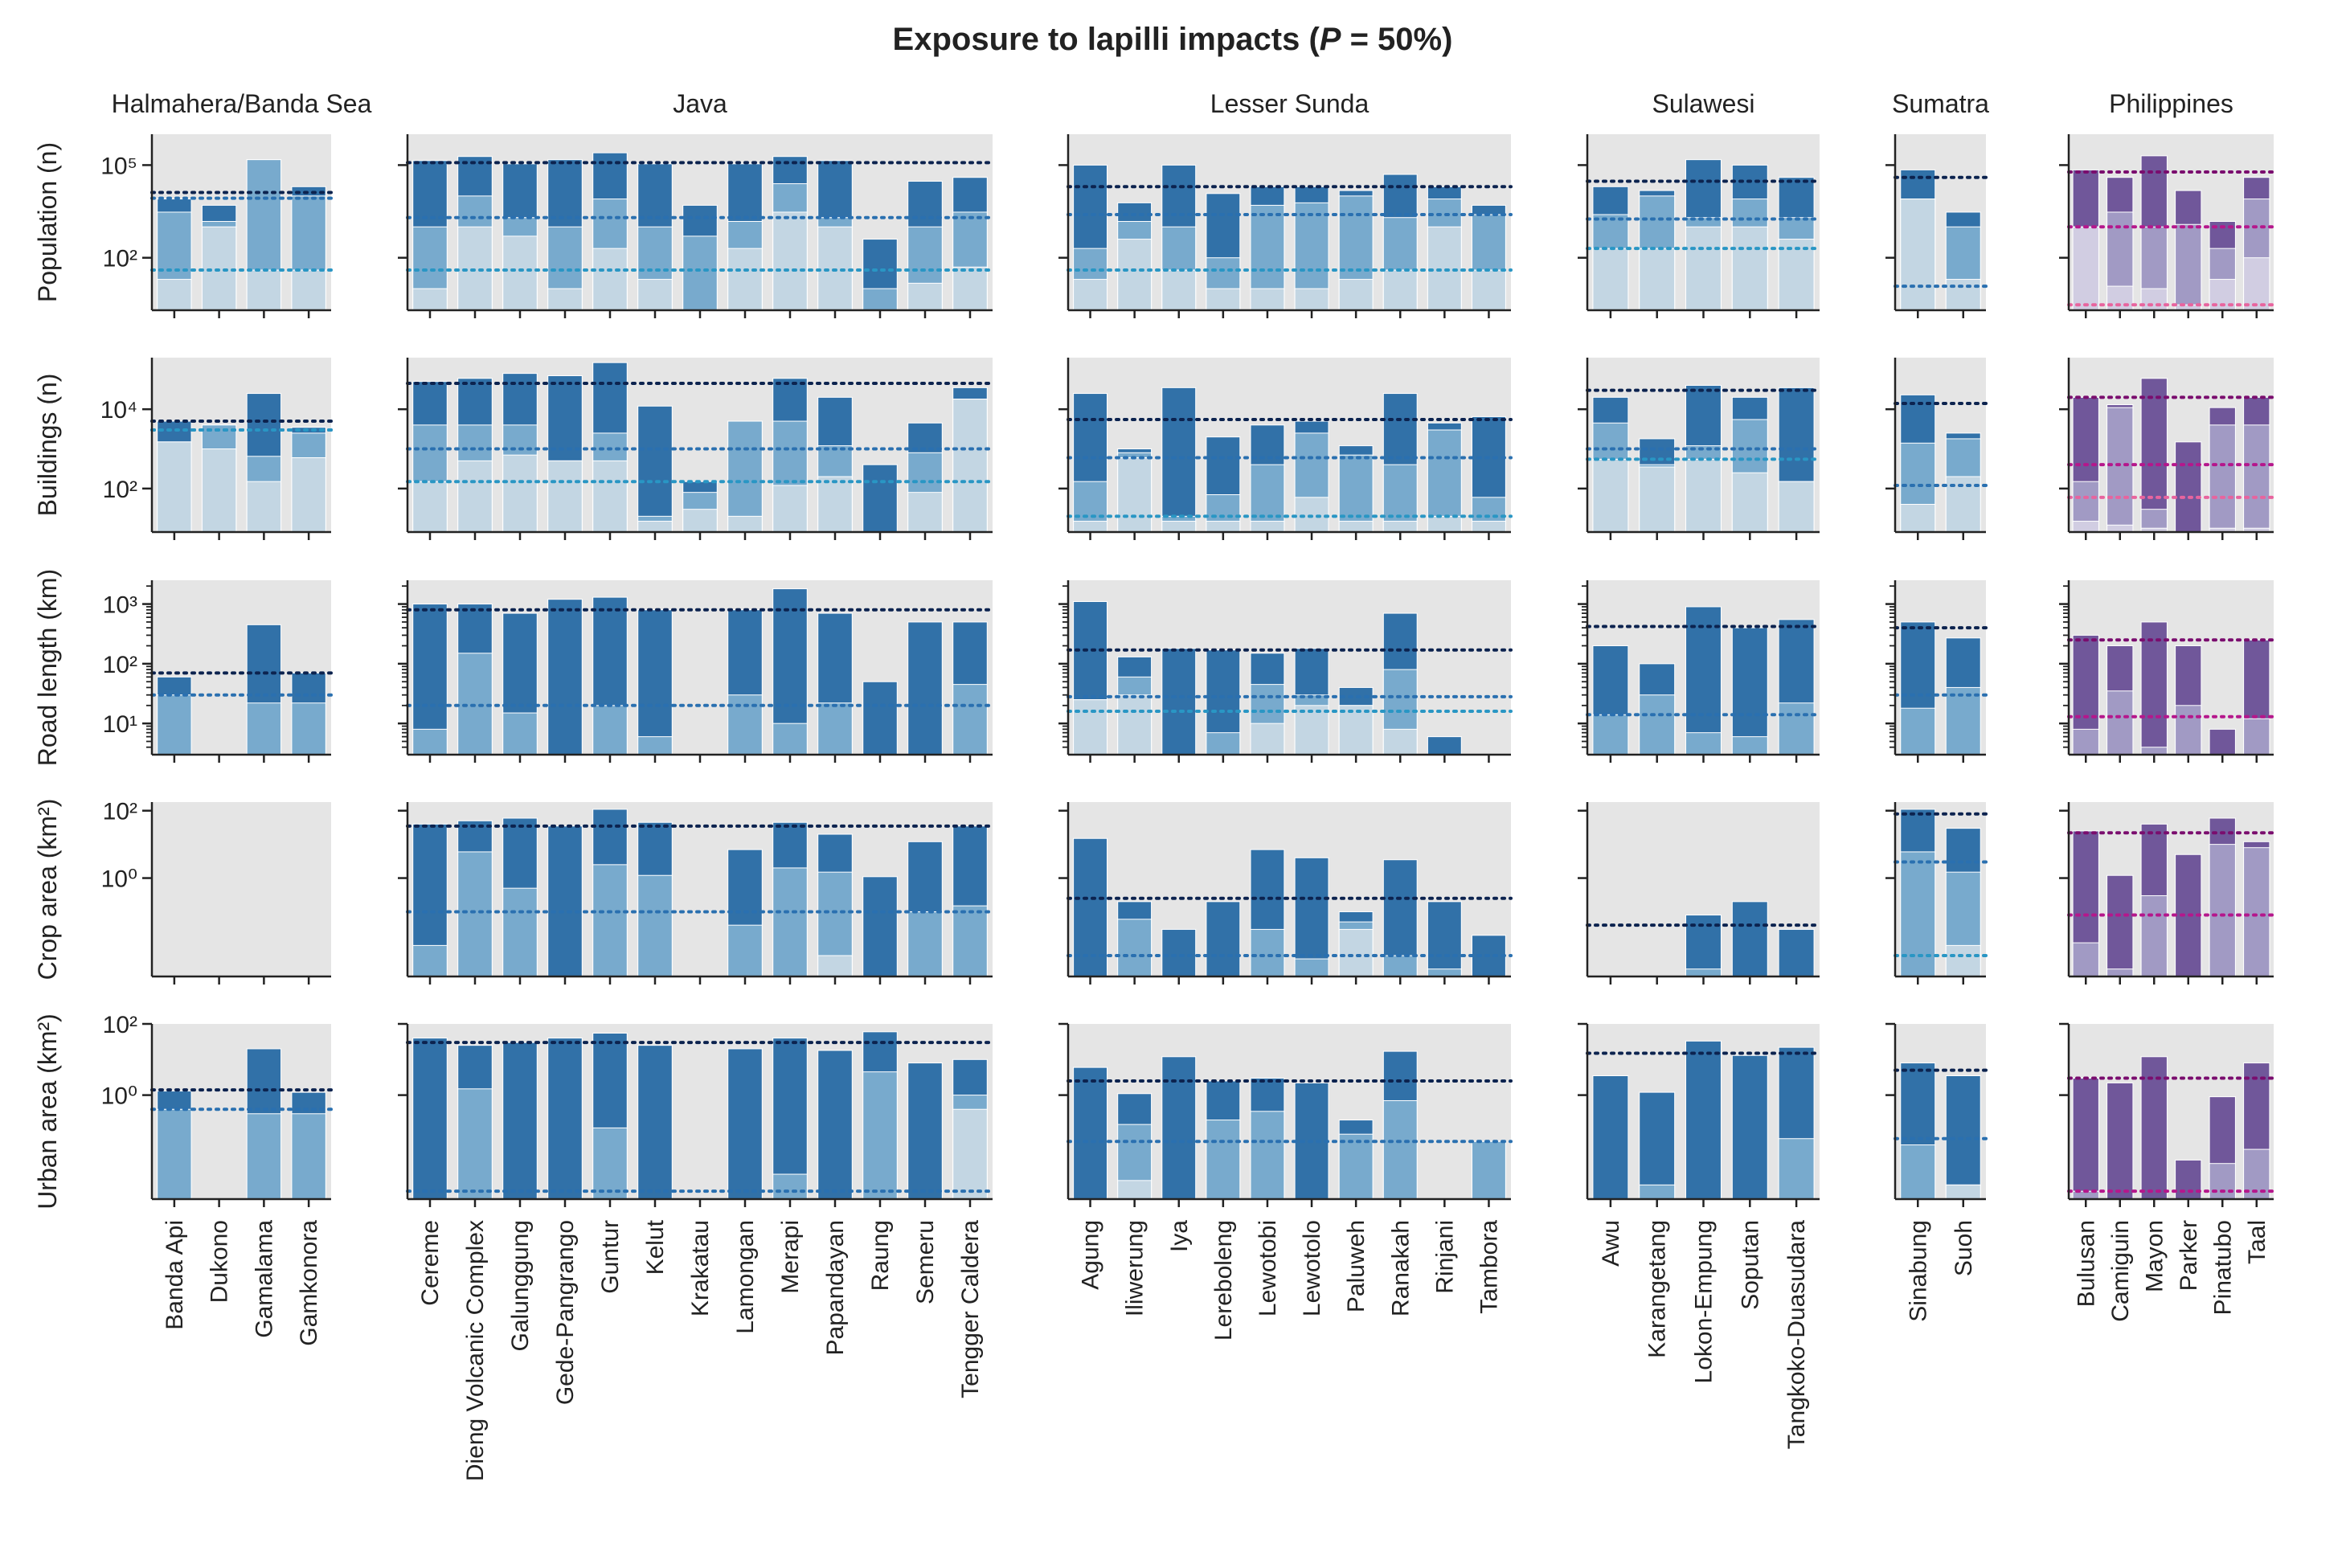  What do you see at coordinates (2085, 268) in the screenshot?
I see `bar-light-bulusan` at bounding box center [2085, 268].